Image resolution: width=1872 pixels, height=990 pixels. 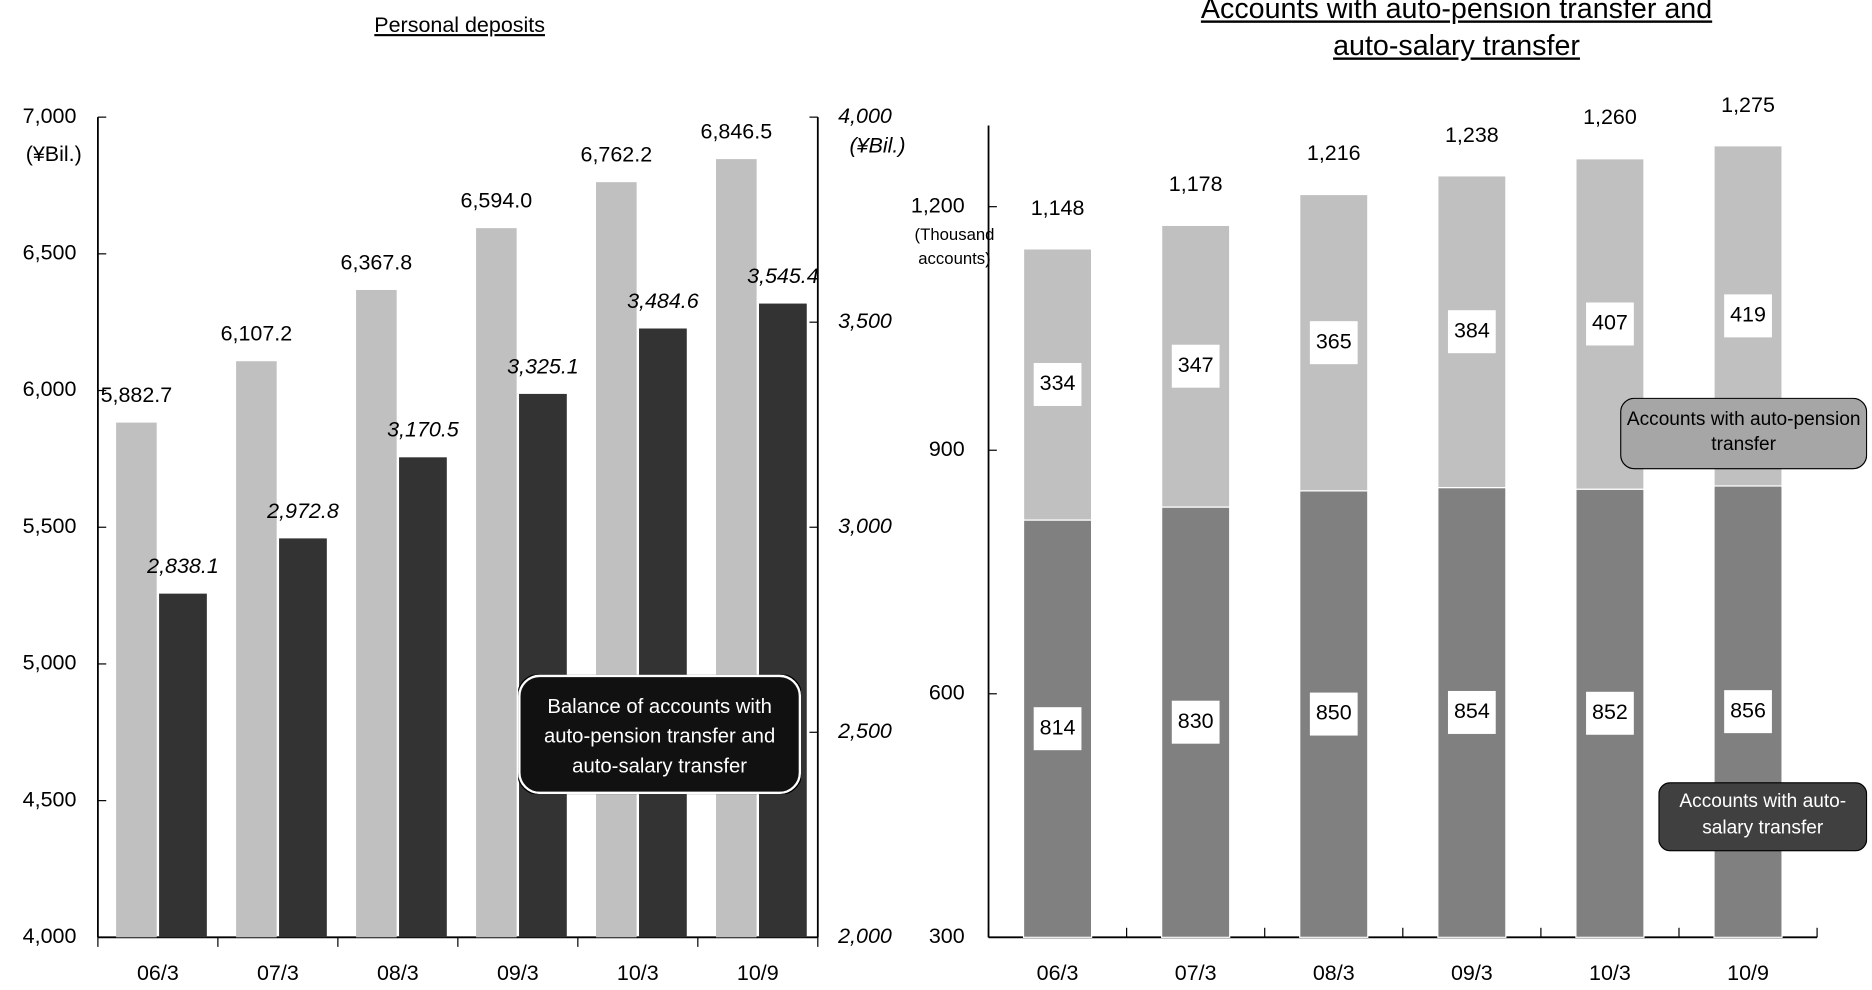 I want to click on value-label: 407, so click(x=1610, y=323).